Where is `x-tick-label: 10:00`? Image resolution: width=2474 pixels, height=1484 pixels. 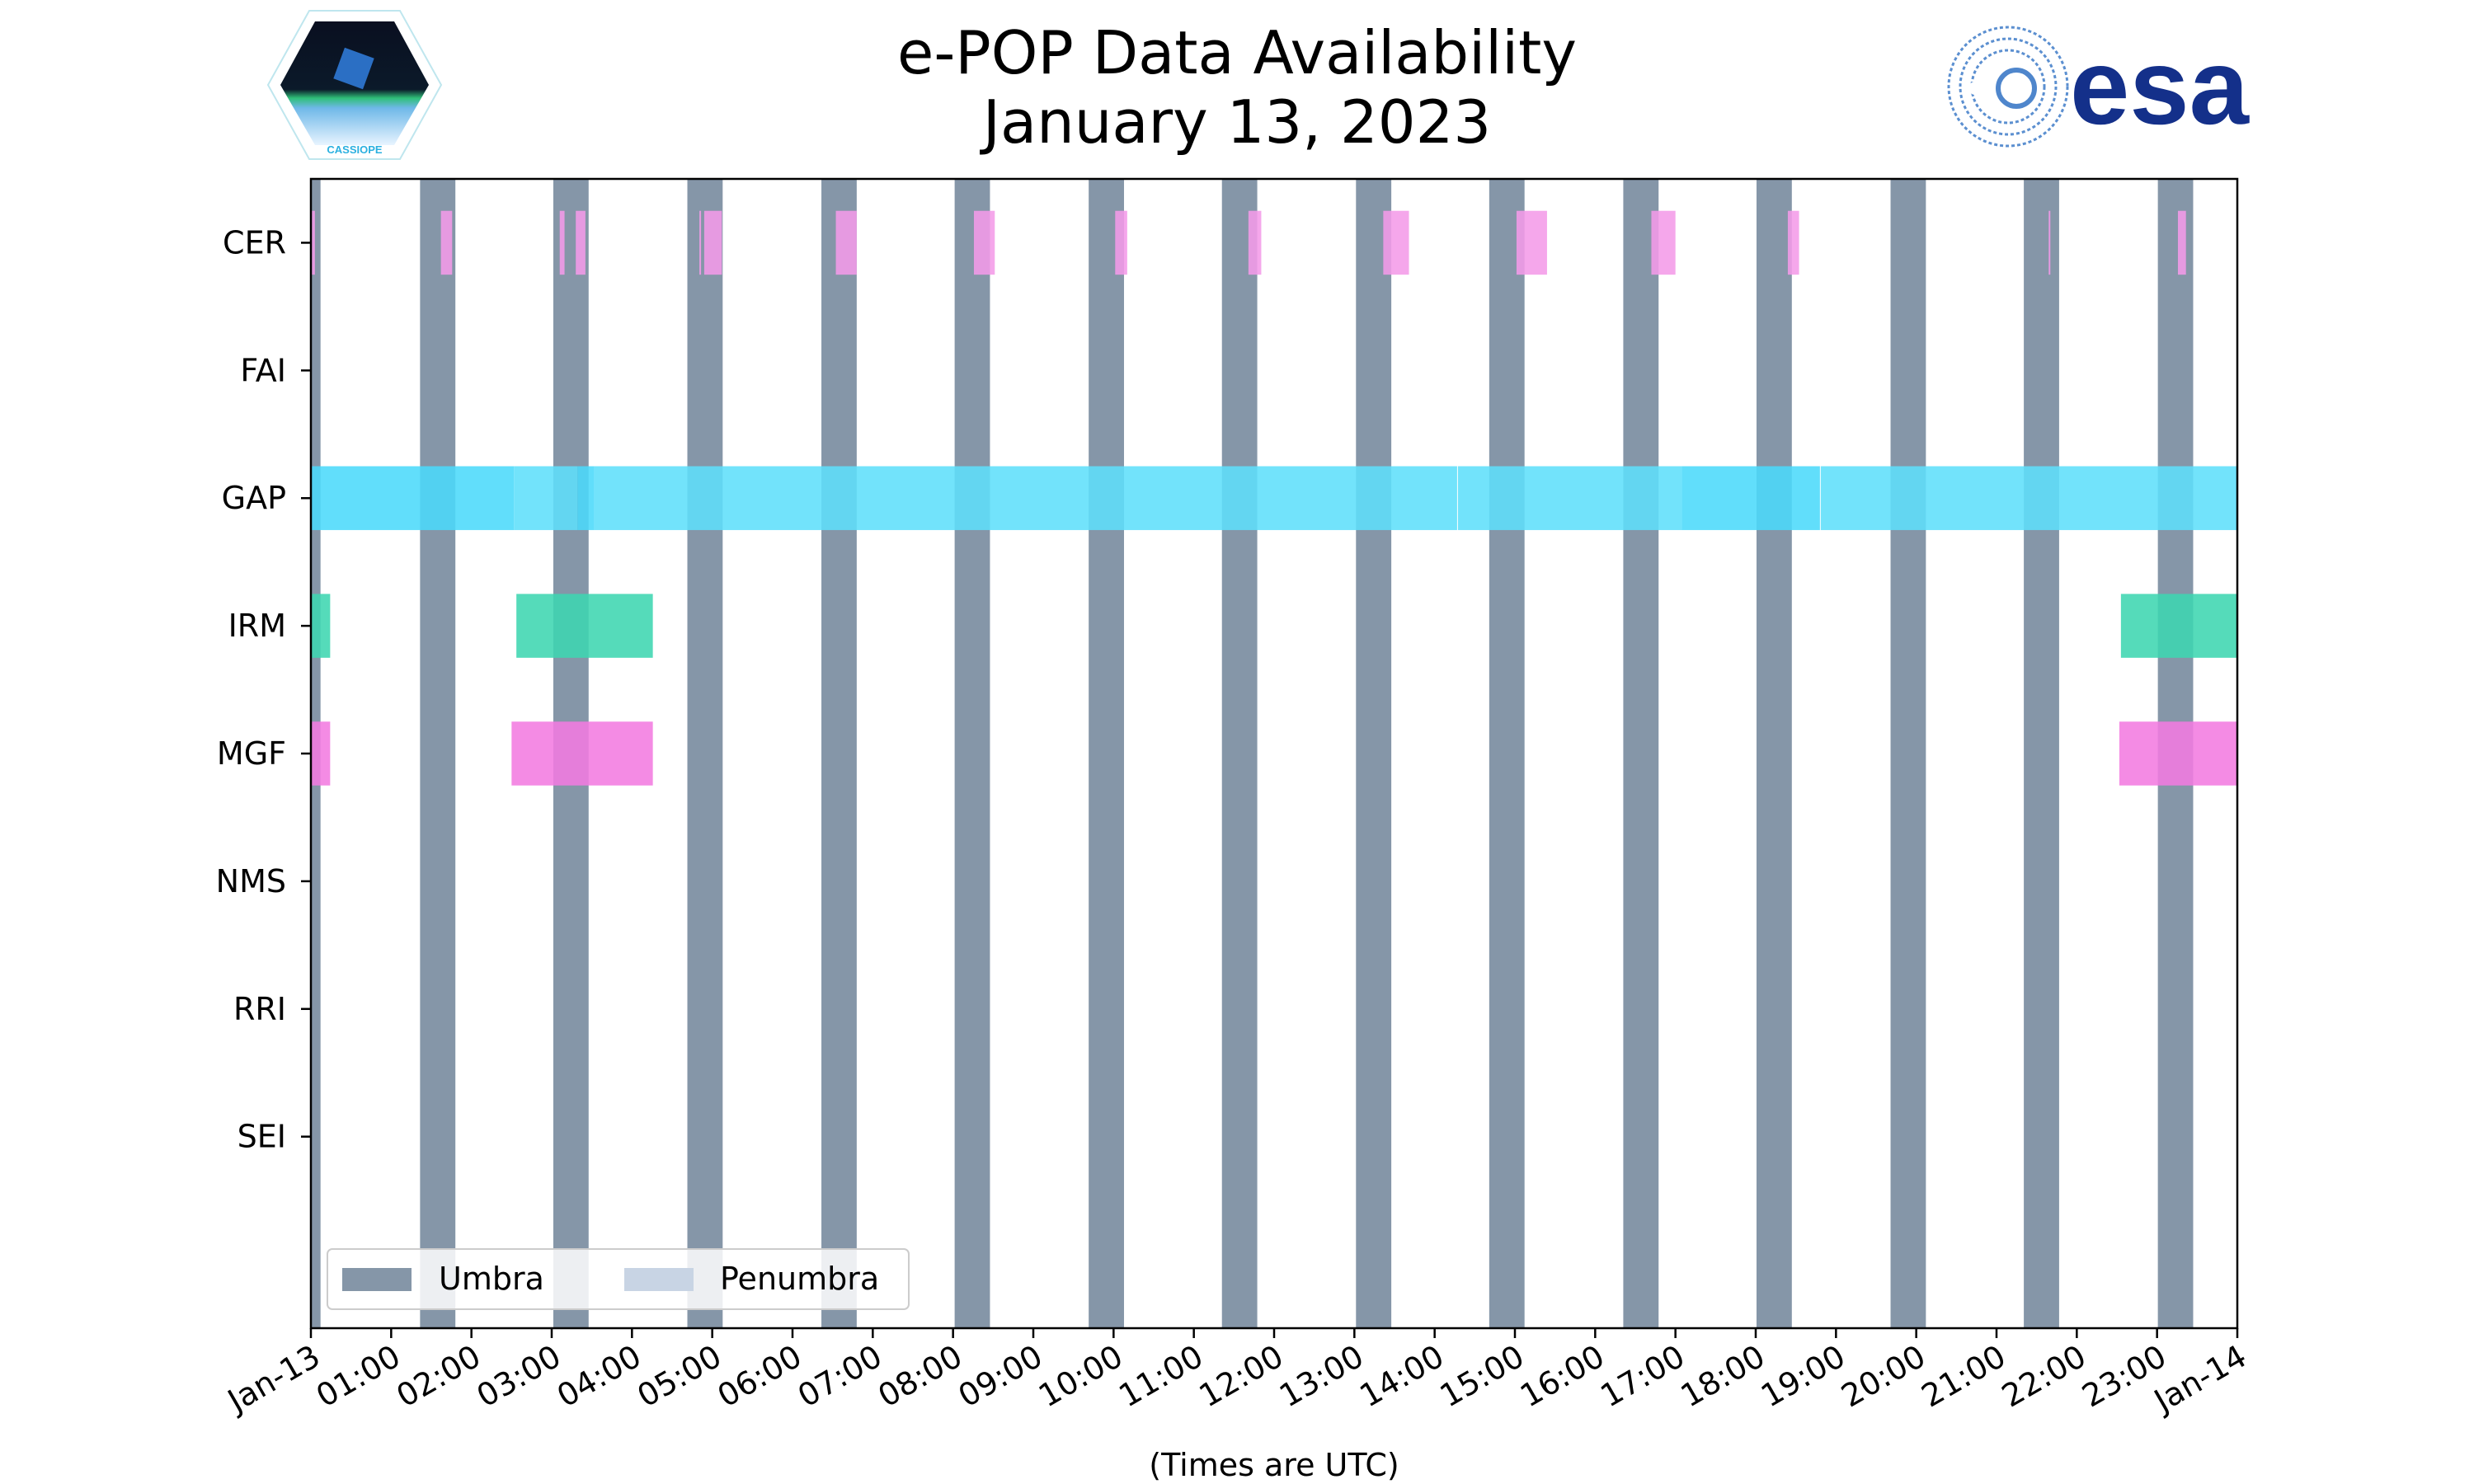
x-tick-label: 10:00 is located at coordinates (1080, 1376).